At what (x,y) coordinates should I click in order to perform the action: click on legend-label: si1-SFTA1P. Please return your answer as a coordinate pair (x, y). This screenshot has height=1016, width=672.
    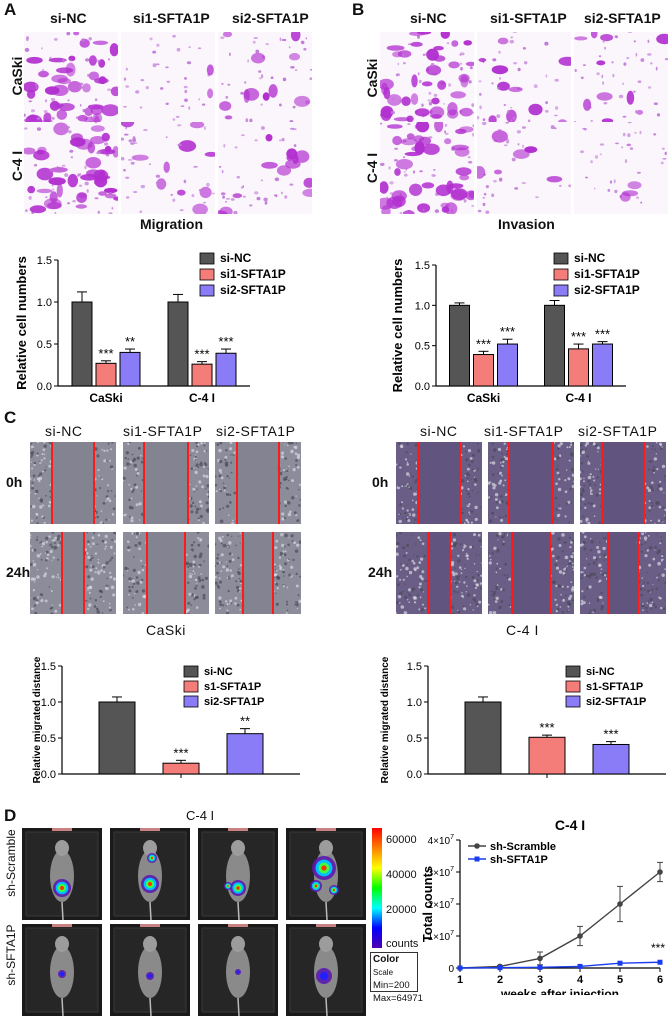
    Looking at the image, I should click on (607, 274).